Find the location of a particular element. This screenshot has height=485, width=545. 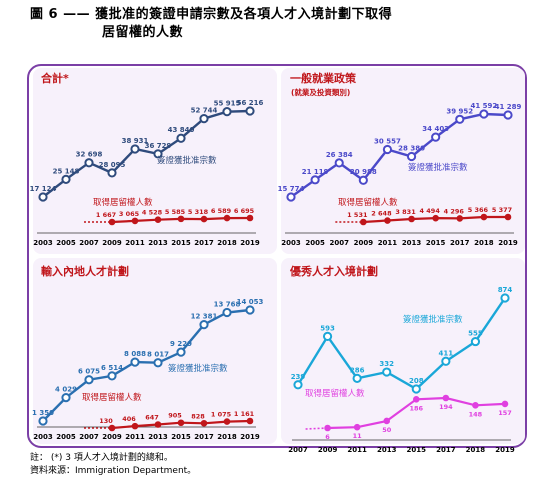

approved-data-label: 8 017 is located at coordinates (158, 355).